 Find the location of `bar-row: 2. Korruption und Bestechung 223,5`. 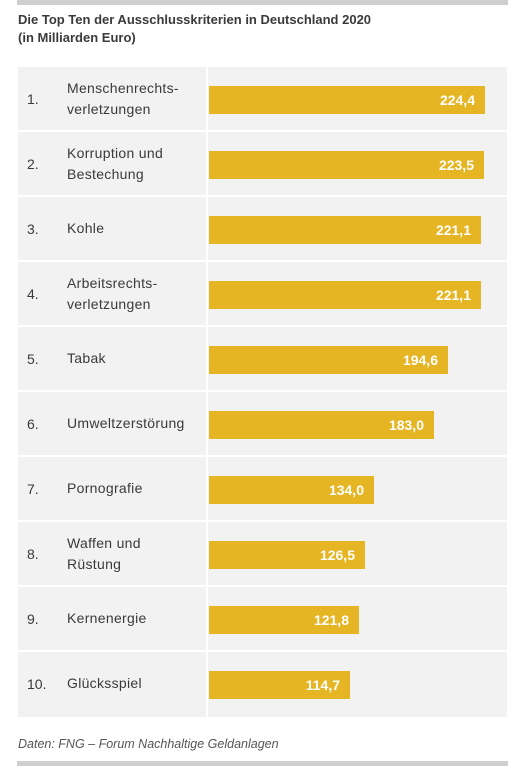

bar-row: 2. Korruption und Bestechung 223,5 is located at coordinates (262, 164).